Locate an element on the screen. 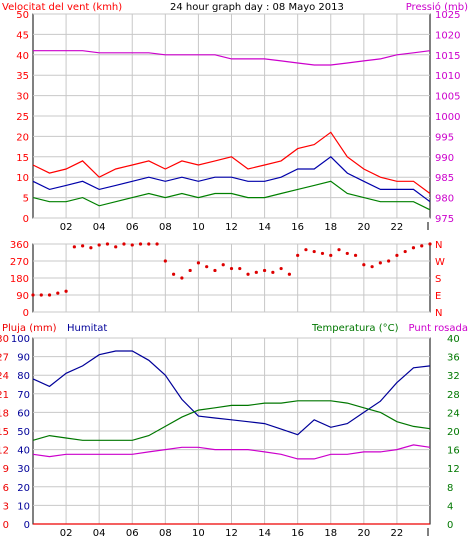  rain-y-tick: 0 is located at coordinates (6, 525).